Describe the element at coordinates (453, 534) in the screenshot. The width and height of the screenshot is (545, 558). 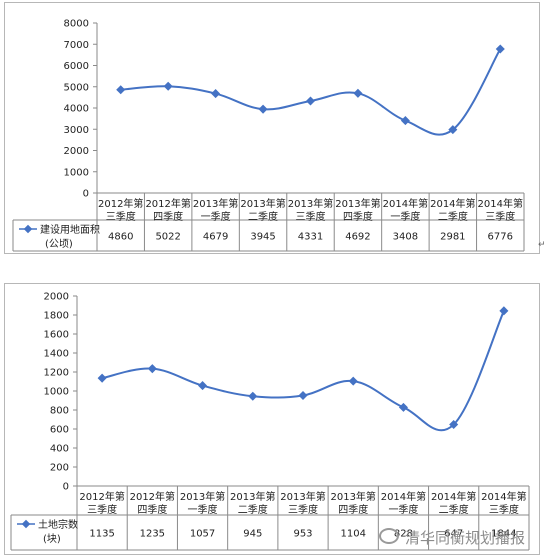
I see `table-value-cell: 647` at that location.